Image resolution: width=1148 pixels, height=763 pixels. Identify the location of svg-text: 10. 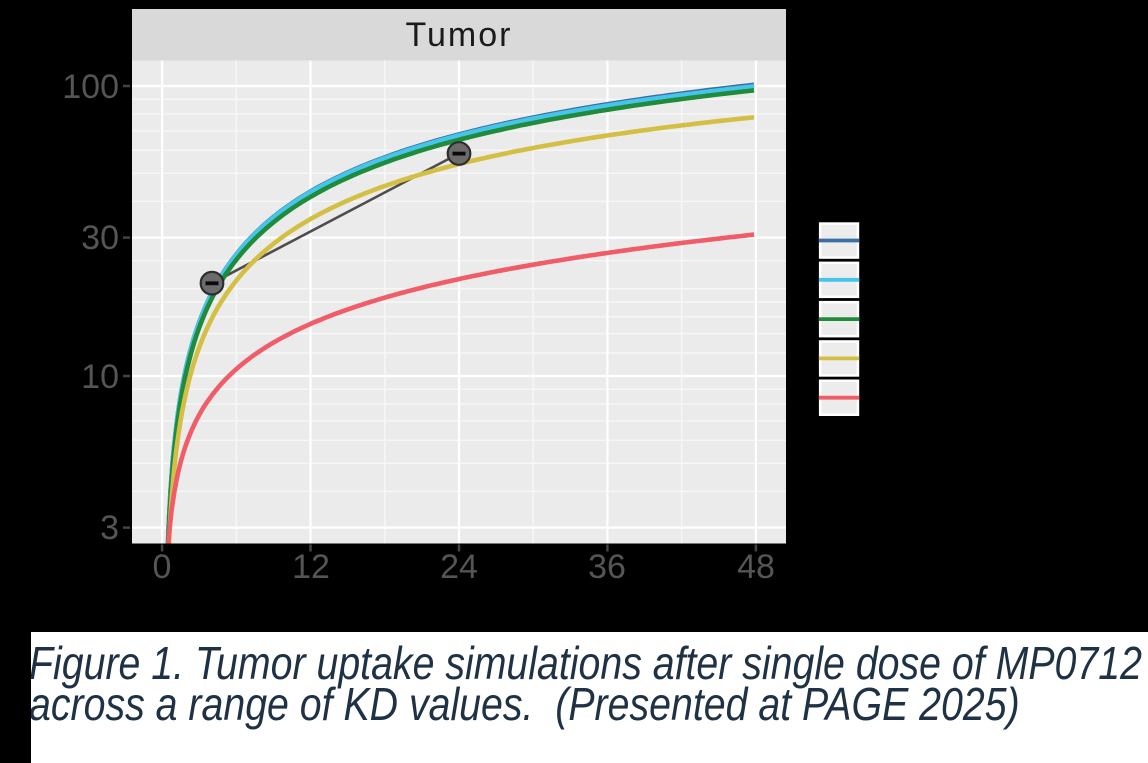
(100, 377).